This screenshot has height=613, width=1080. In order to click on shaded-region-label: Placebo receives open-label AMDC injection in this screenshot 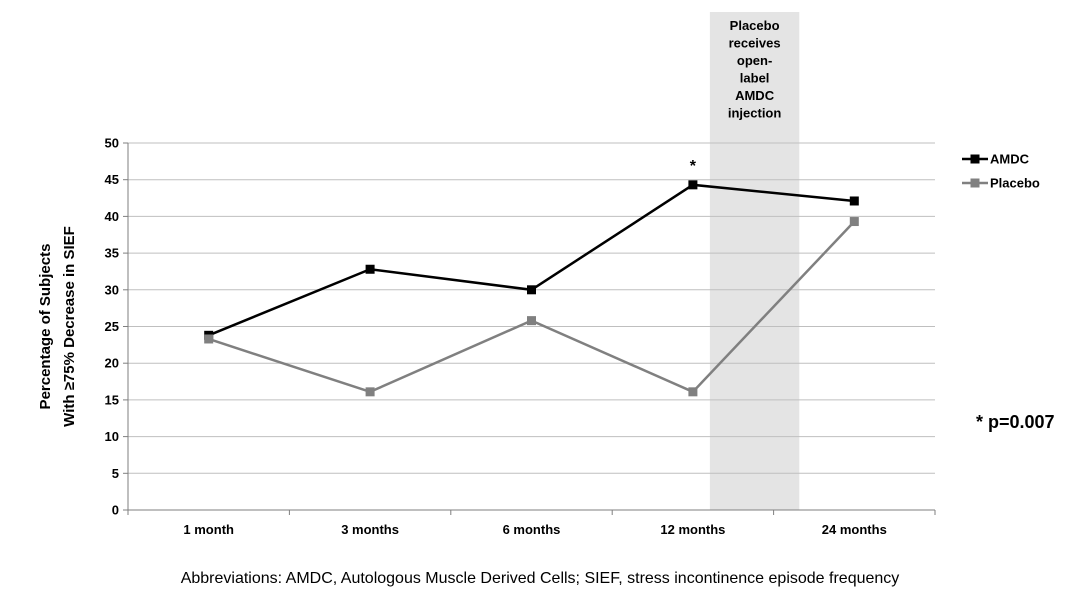, I will do `click(755, 69)`.